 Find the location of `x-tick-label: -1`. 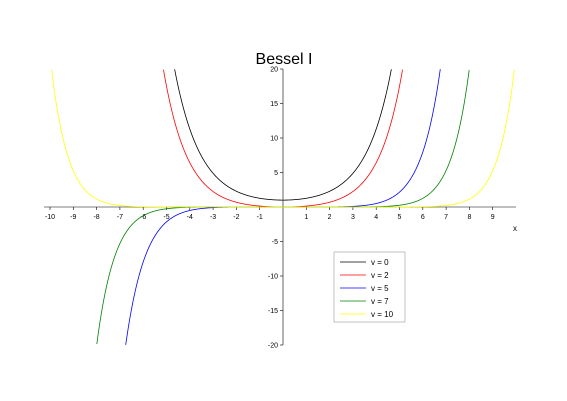

x-tick-label: -1 is located at coordinates (260, 217).